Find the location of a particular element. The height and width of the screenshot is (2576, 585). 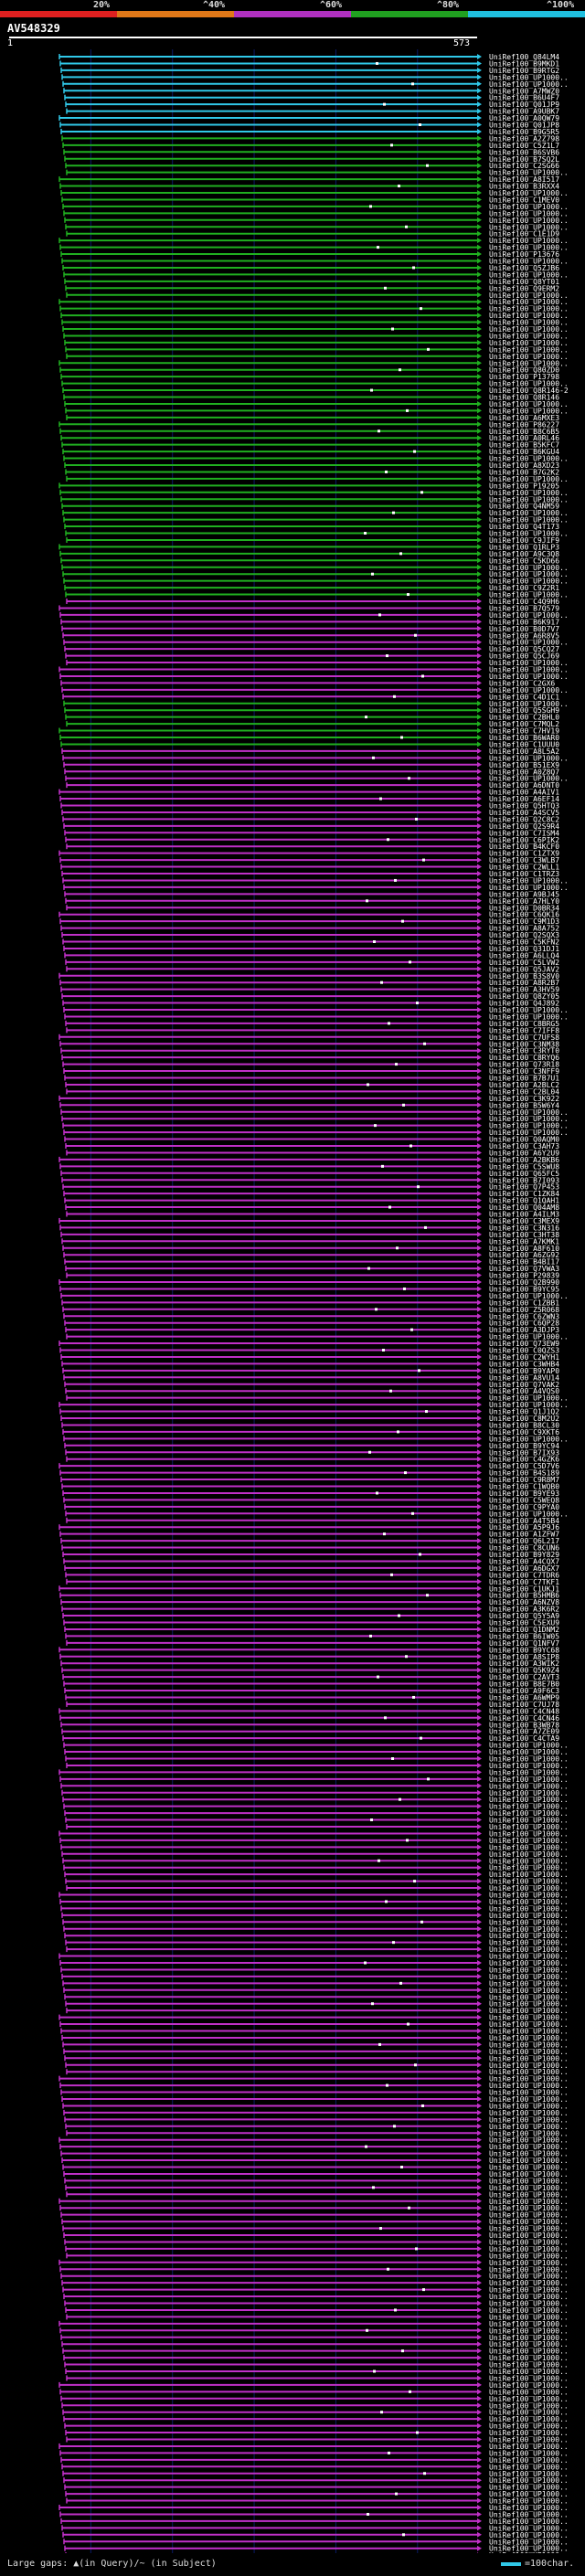

hit-label: UniRef100_Q65FC5 is located at coordinates (524, 1174).